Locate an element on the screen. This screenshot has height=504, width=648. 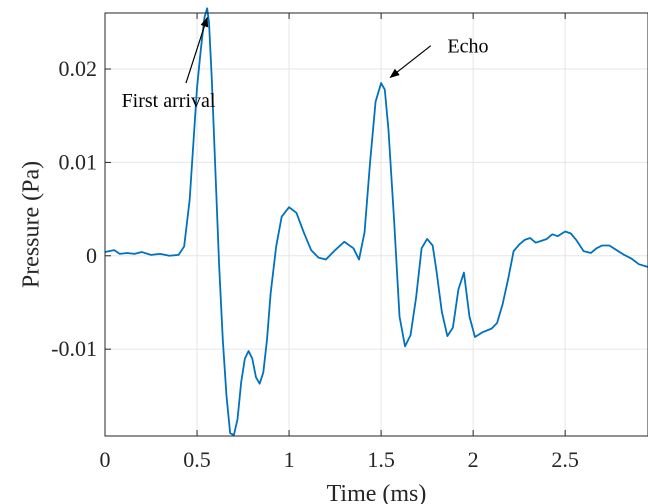
x-tick-label: 1.5 is located at coordinates (381, 459).